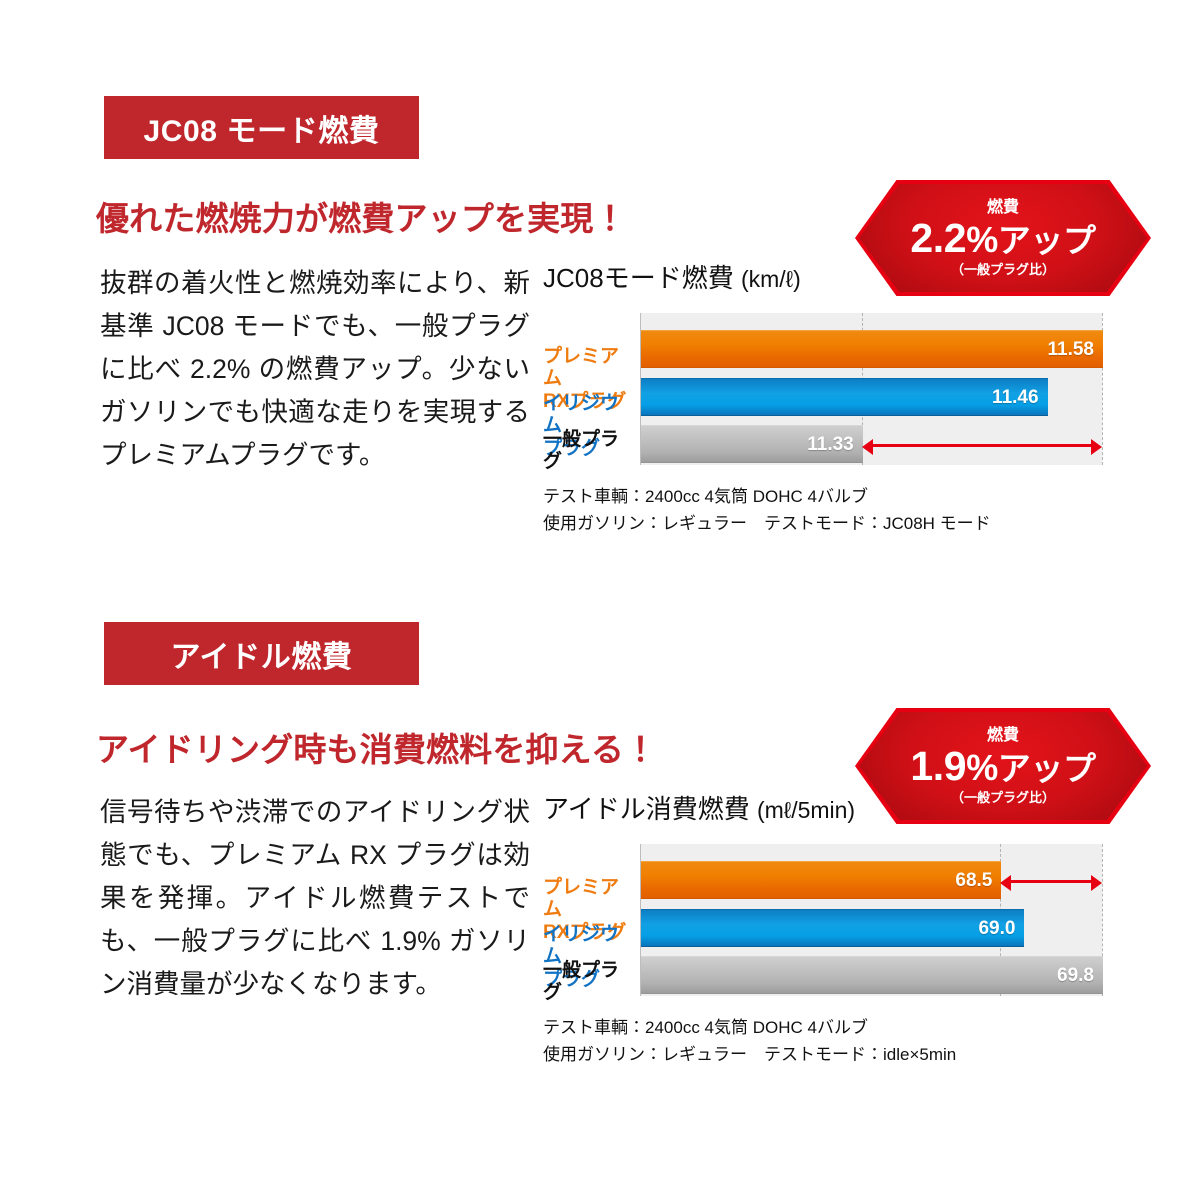  Describe the element at coordinates (833, 928) in the screenshot. I see `chart-bar-iridium: 69.0` at that location.